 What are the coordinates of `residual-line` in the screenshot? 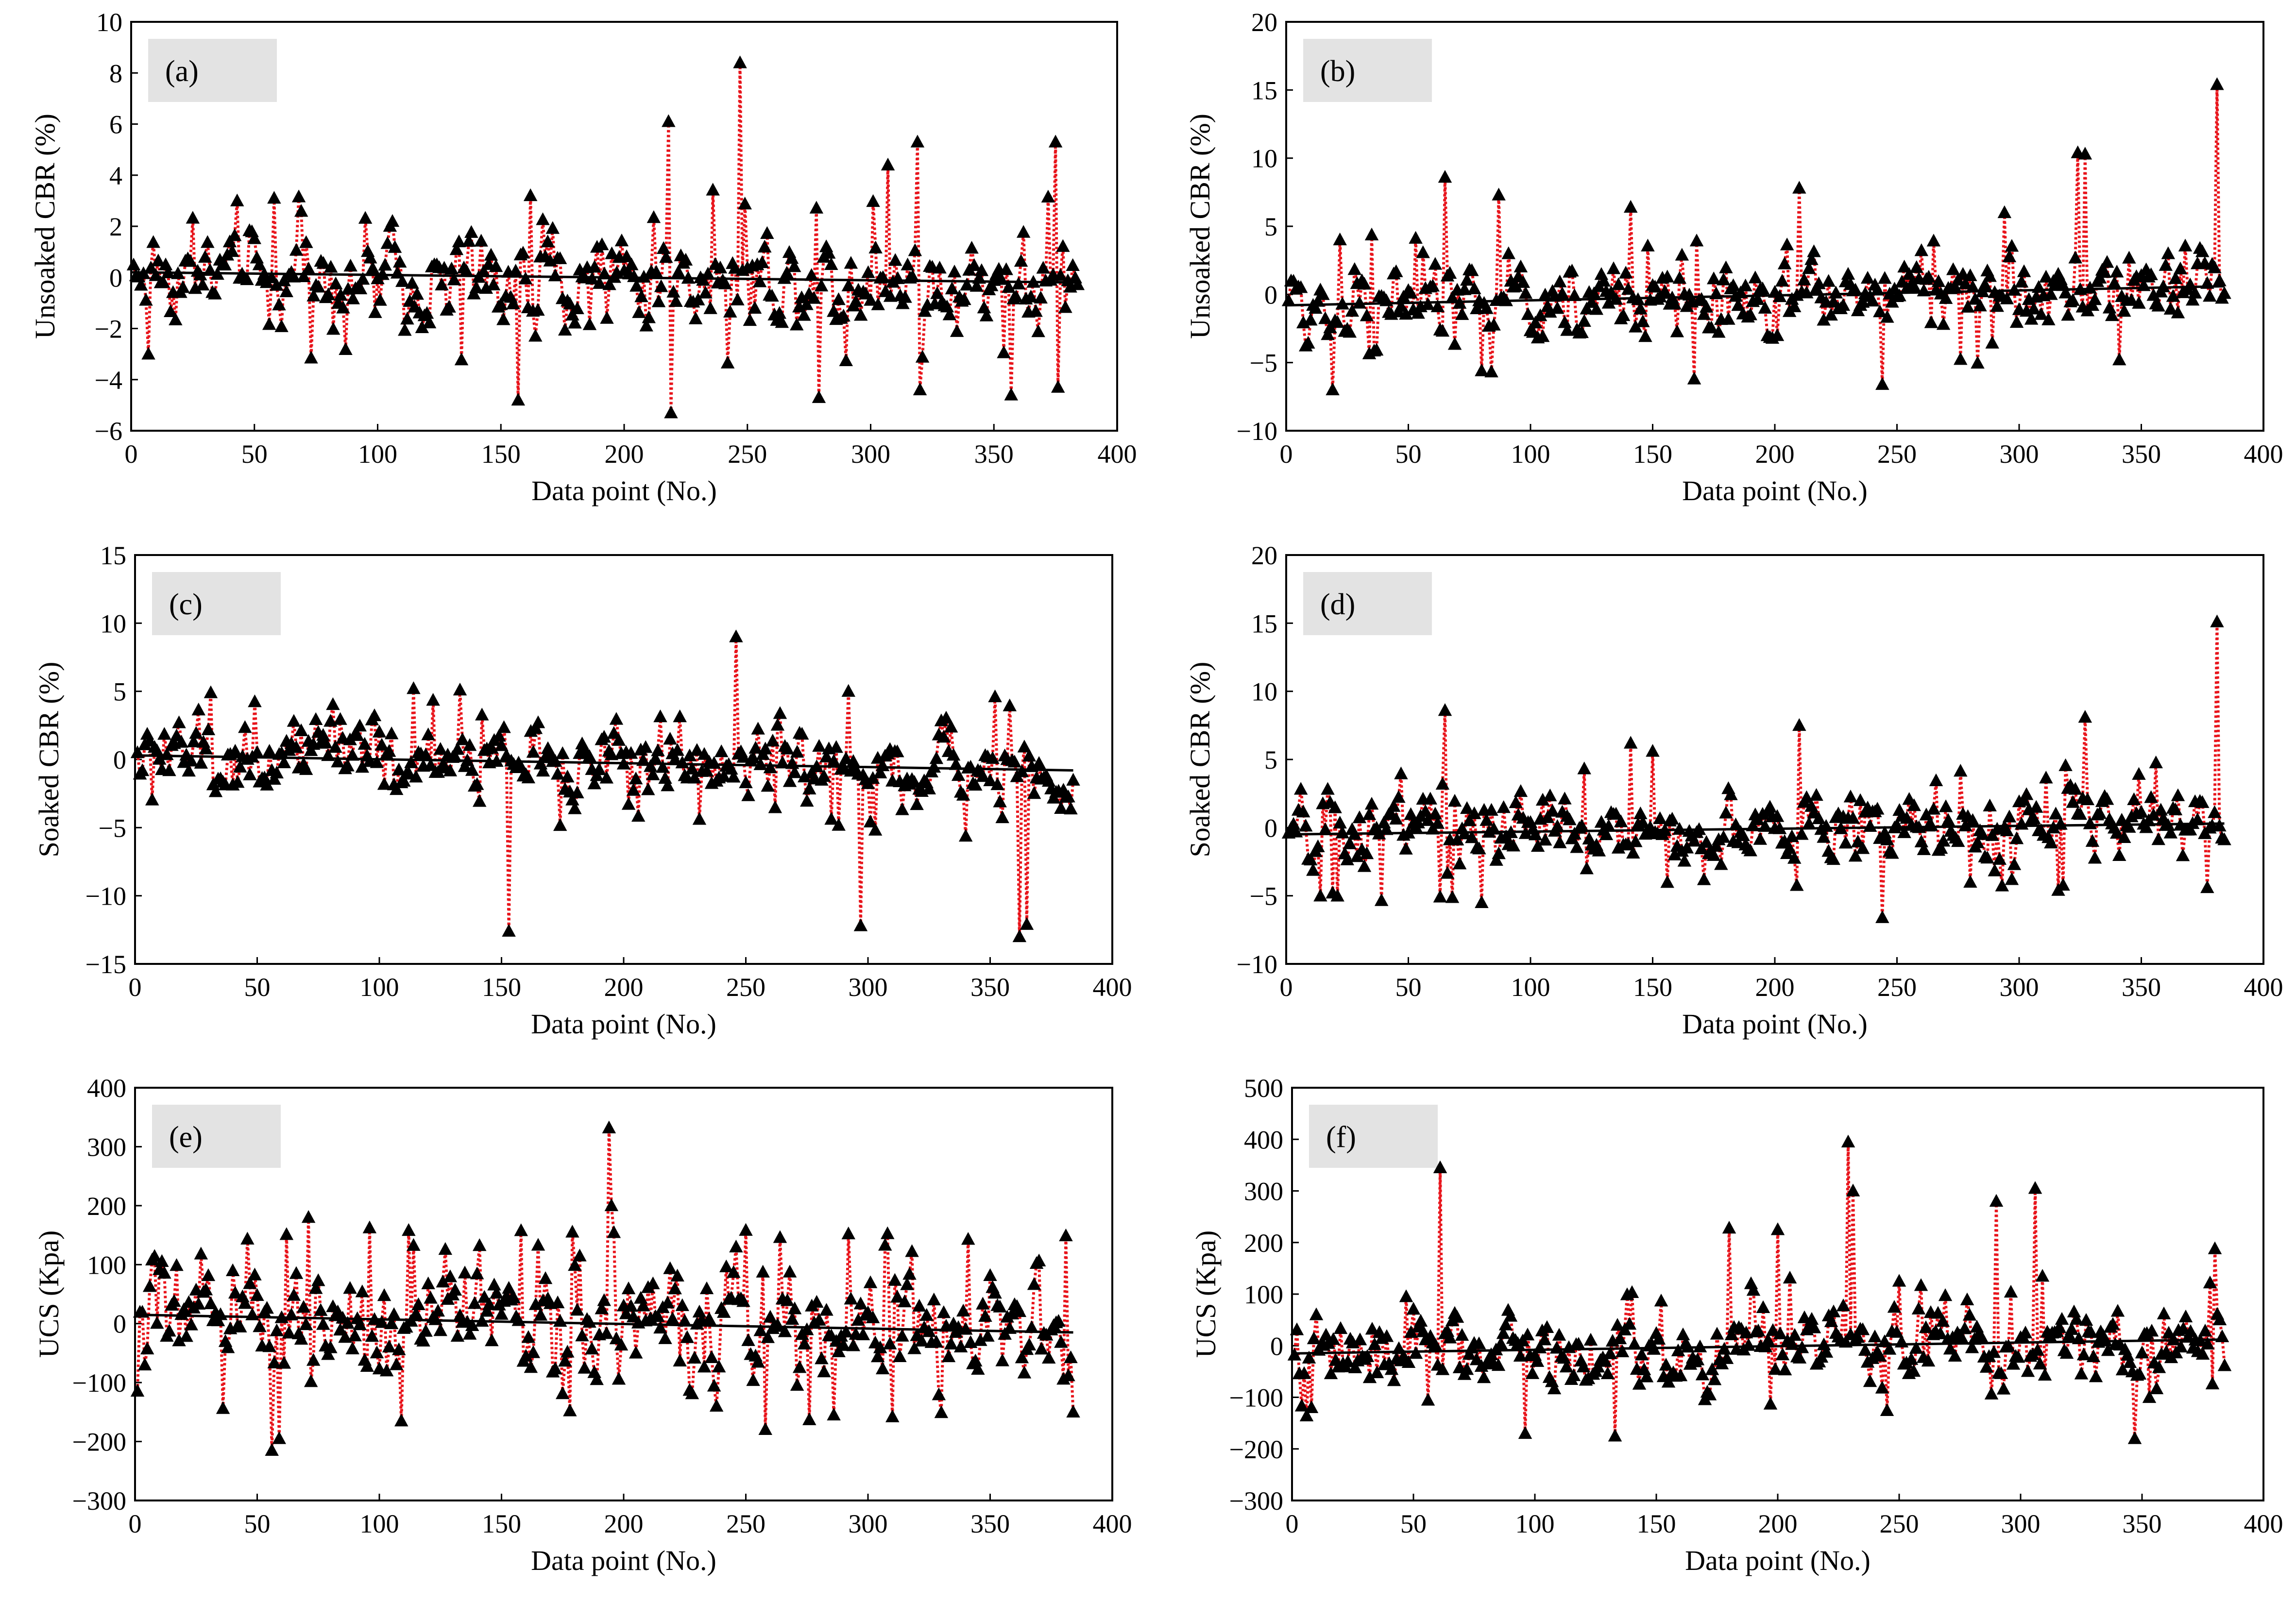 It's located at (1756, 770).